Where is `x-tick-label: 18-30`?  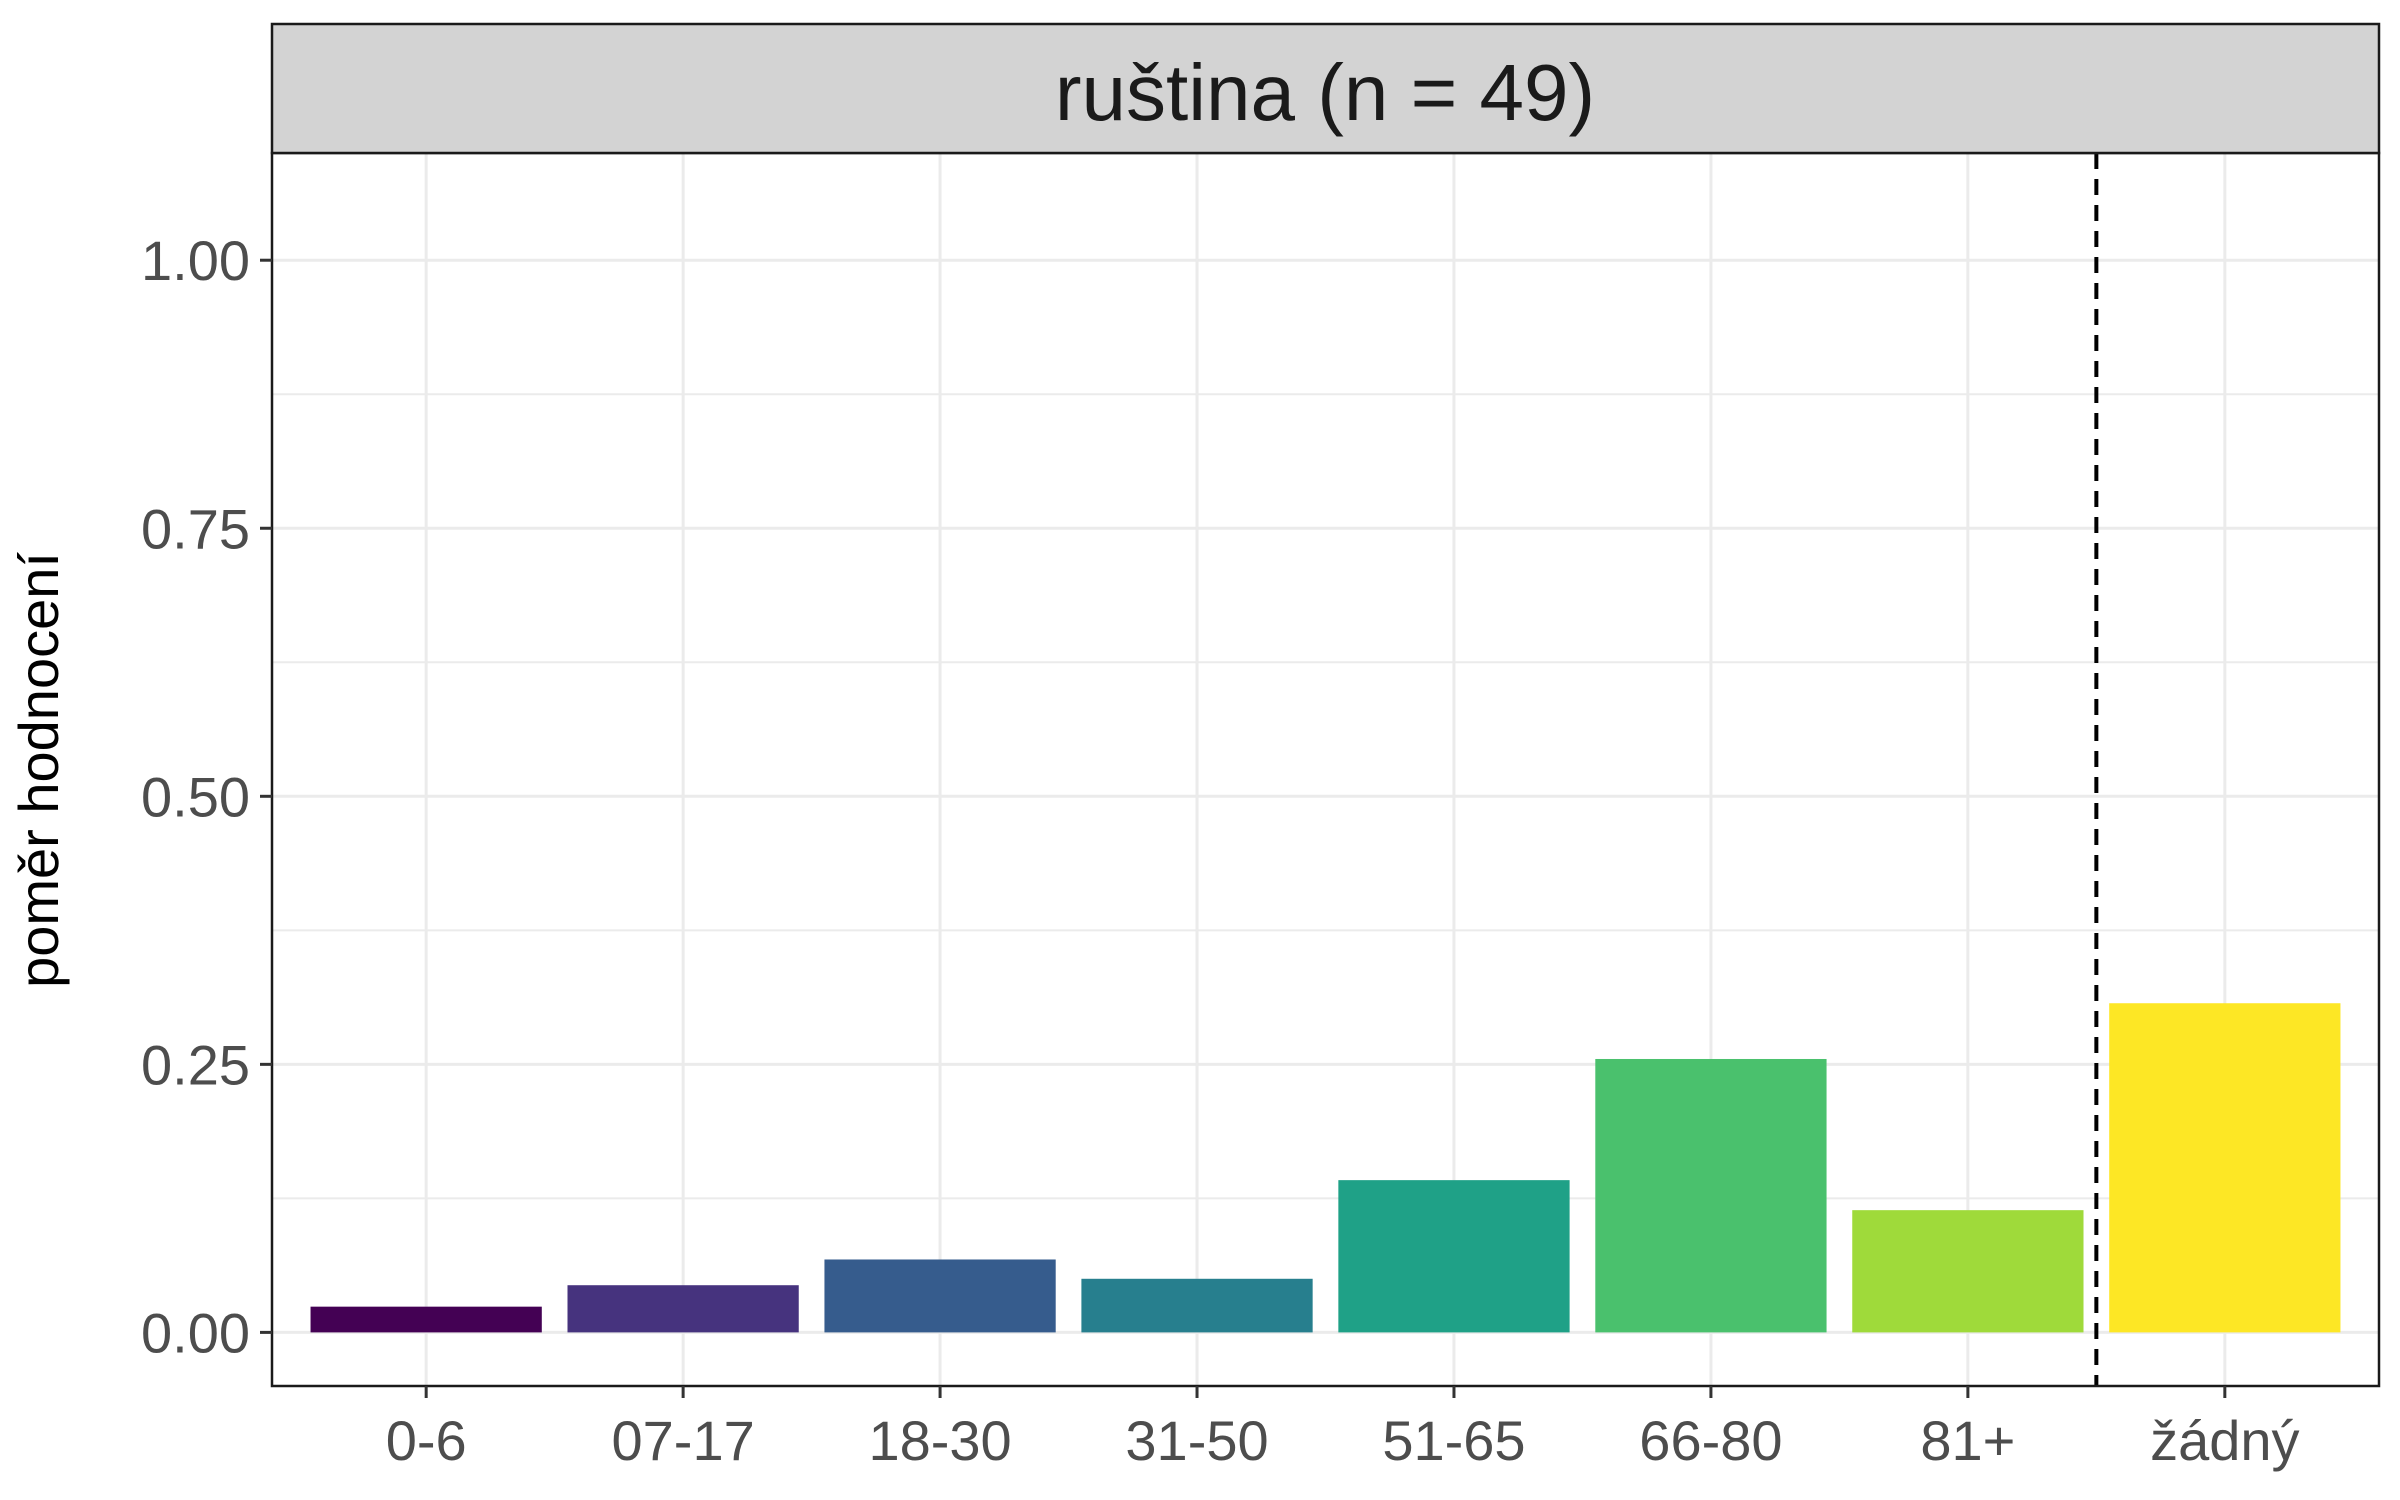
x-tick-label: 18-30 is located at coordinates (939, 1440).